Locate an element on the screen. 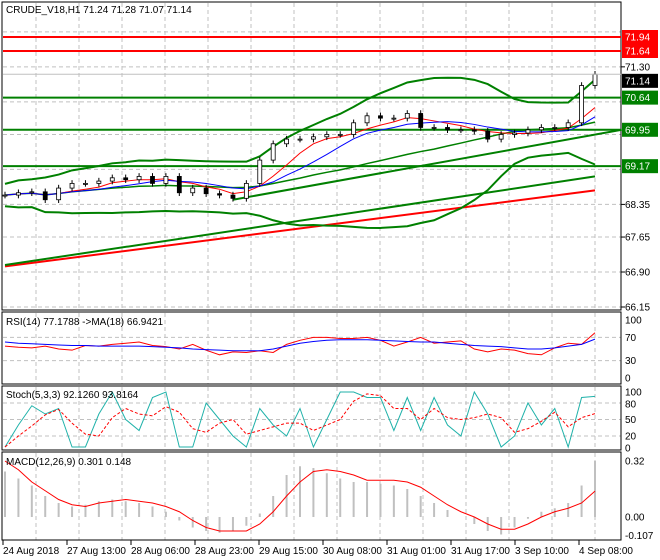 This screenshot has width=660, height=560. rsi-axis-label: 100 is located at coordinates (633, 321).